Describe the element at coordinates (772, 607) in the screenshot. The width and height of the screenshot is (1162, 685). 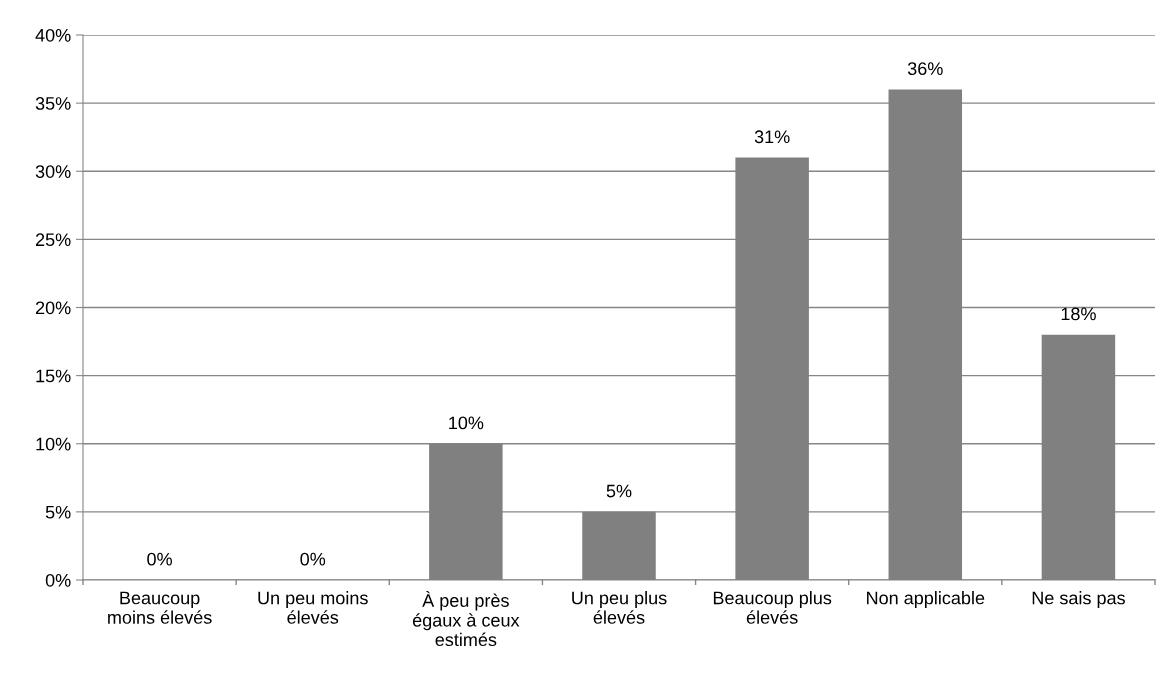
I see `x-tick-label: Beaucoup plus élevés` at that location.